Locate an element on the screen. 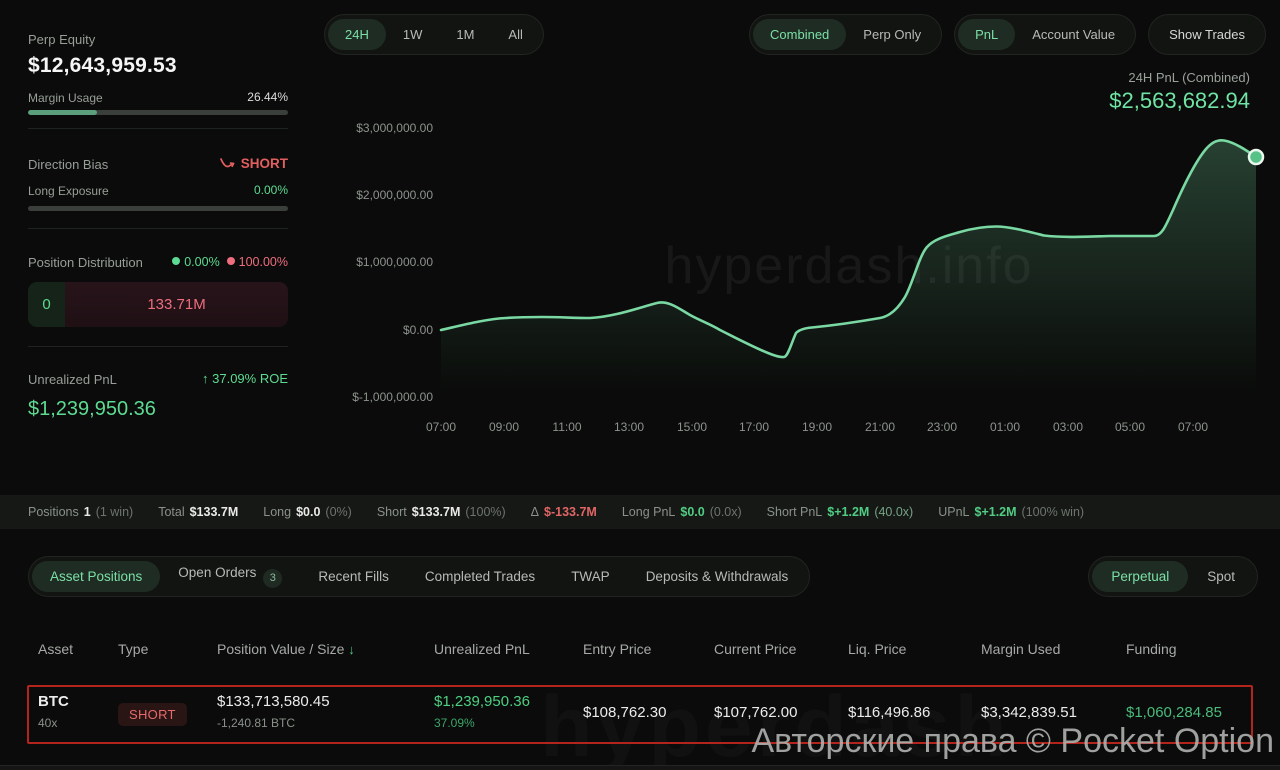  scope-combined: Combined is located at coordinates (800, 34).